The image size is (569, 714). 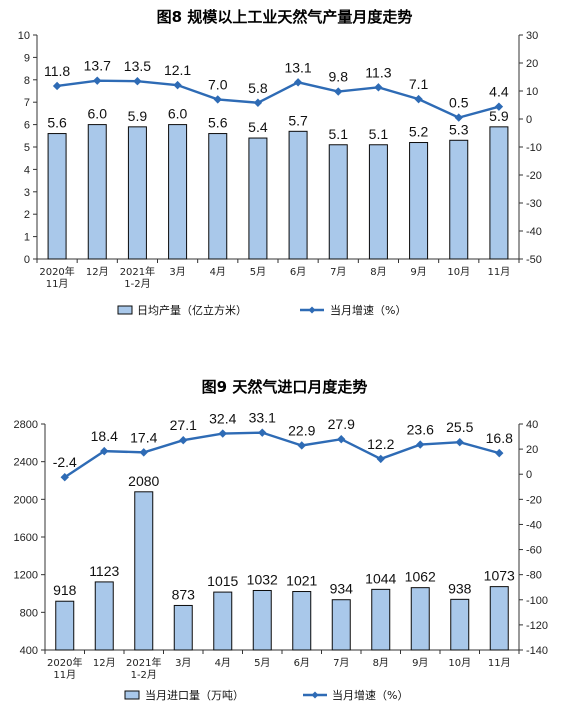 I want to click on y-right-tick-label: -100, so click(x=537, y=601).